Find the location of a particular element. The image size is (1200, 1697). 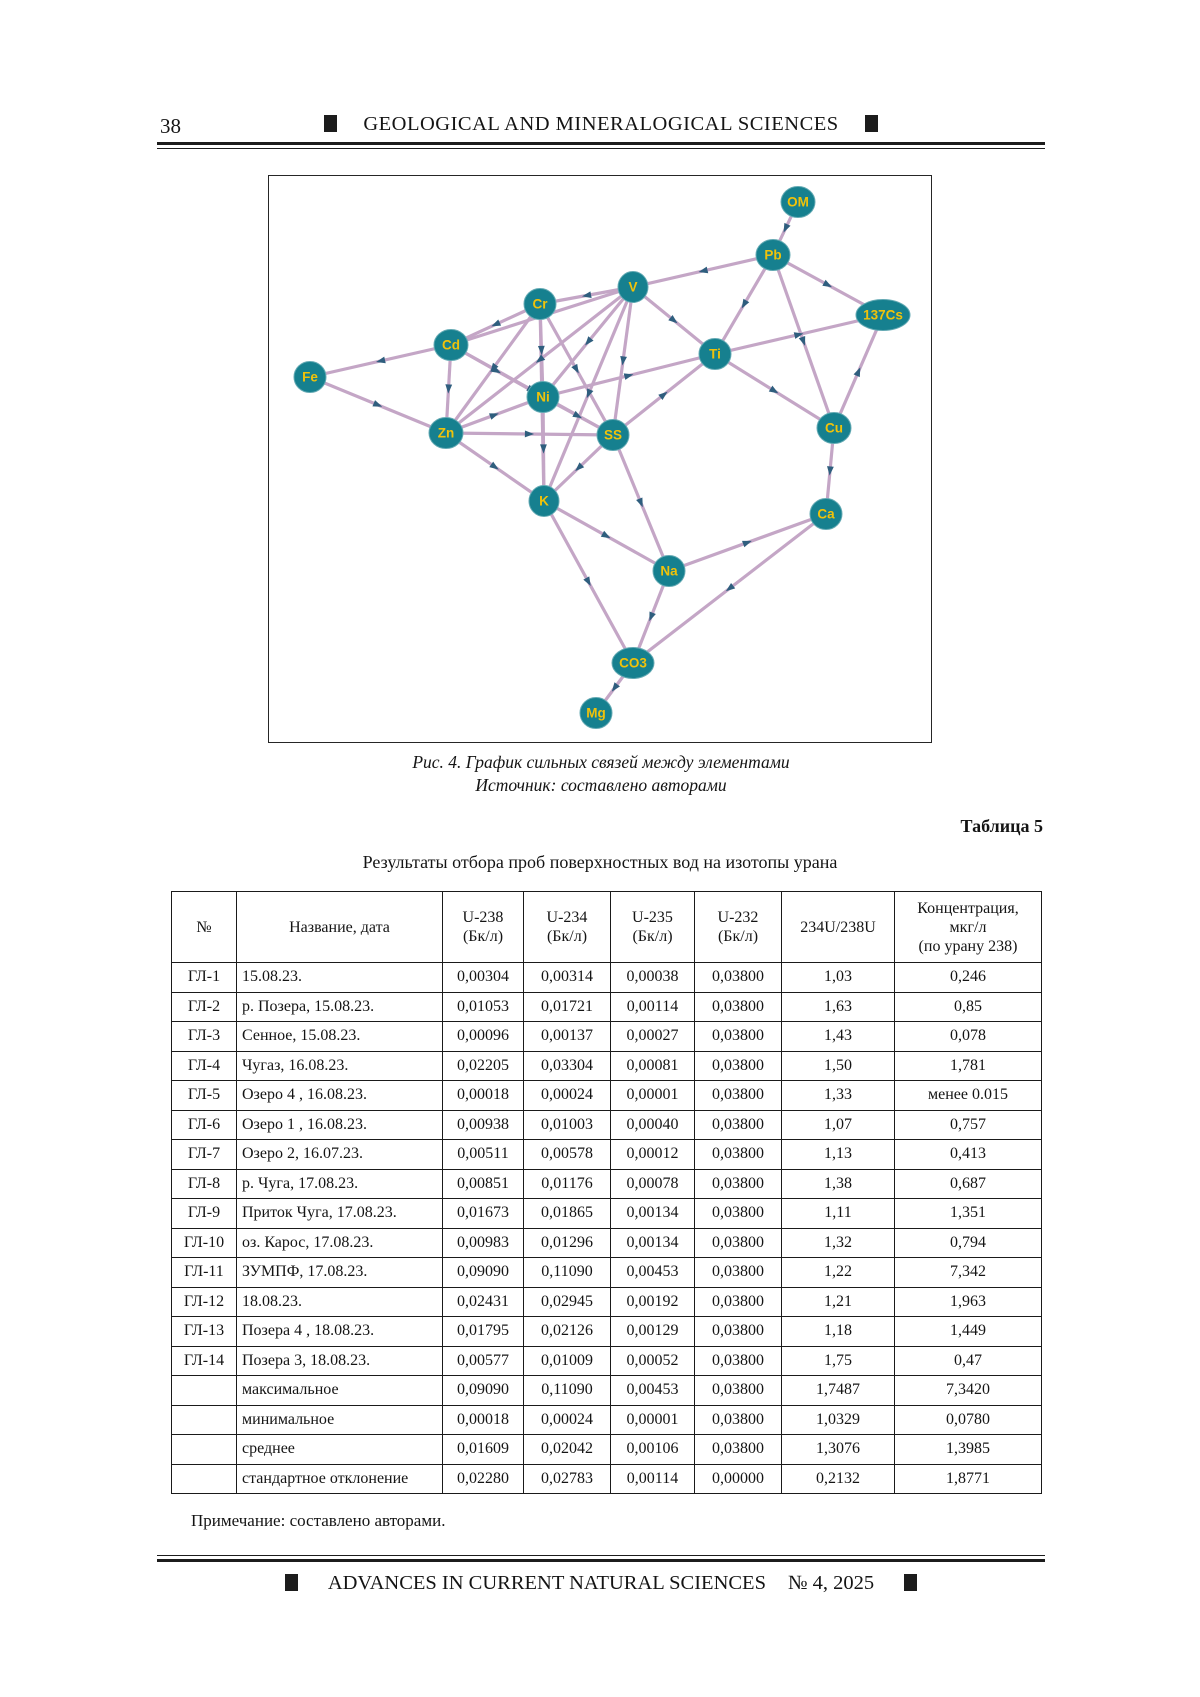

table-cell: 0,01721 is located at coordinates (567, 1006).